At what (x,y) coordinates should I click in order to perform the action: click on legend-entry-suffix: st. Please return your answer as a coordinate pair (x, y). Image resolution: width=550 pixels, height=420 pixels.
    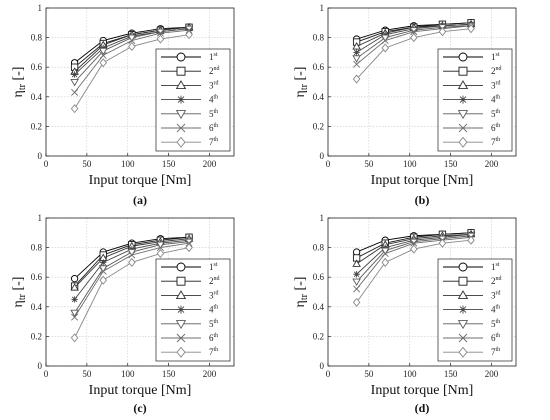
    Looking at the image, I should click on (216, 55).